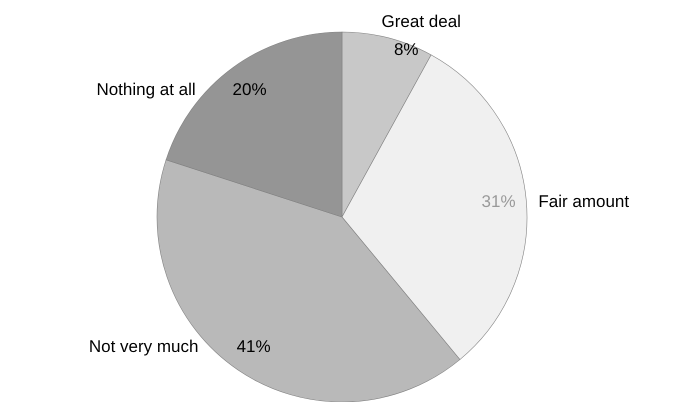 The image size is (673, 402). I want to click on slice-label: Nothing at all, so click(146, 89).